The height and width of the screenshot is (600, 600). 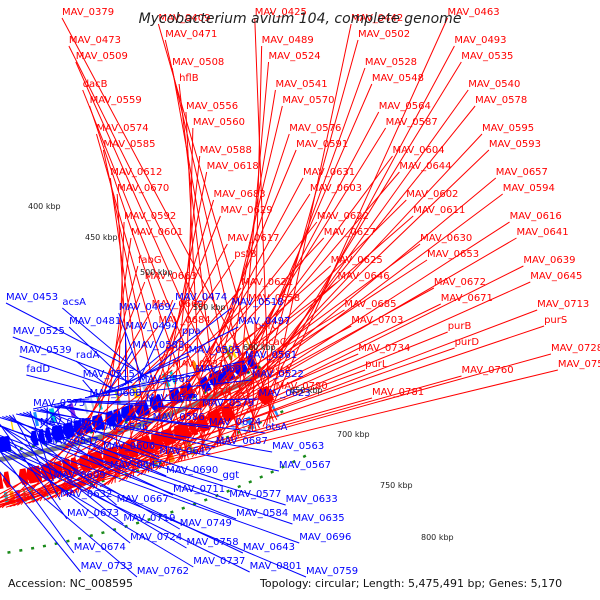 What do you see at coordinates (158, 345) in the screenshot?
I see `reverse-gene-label: MAV_0583` at bounding box center [158, 345].